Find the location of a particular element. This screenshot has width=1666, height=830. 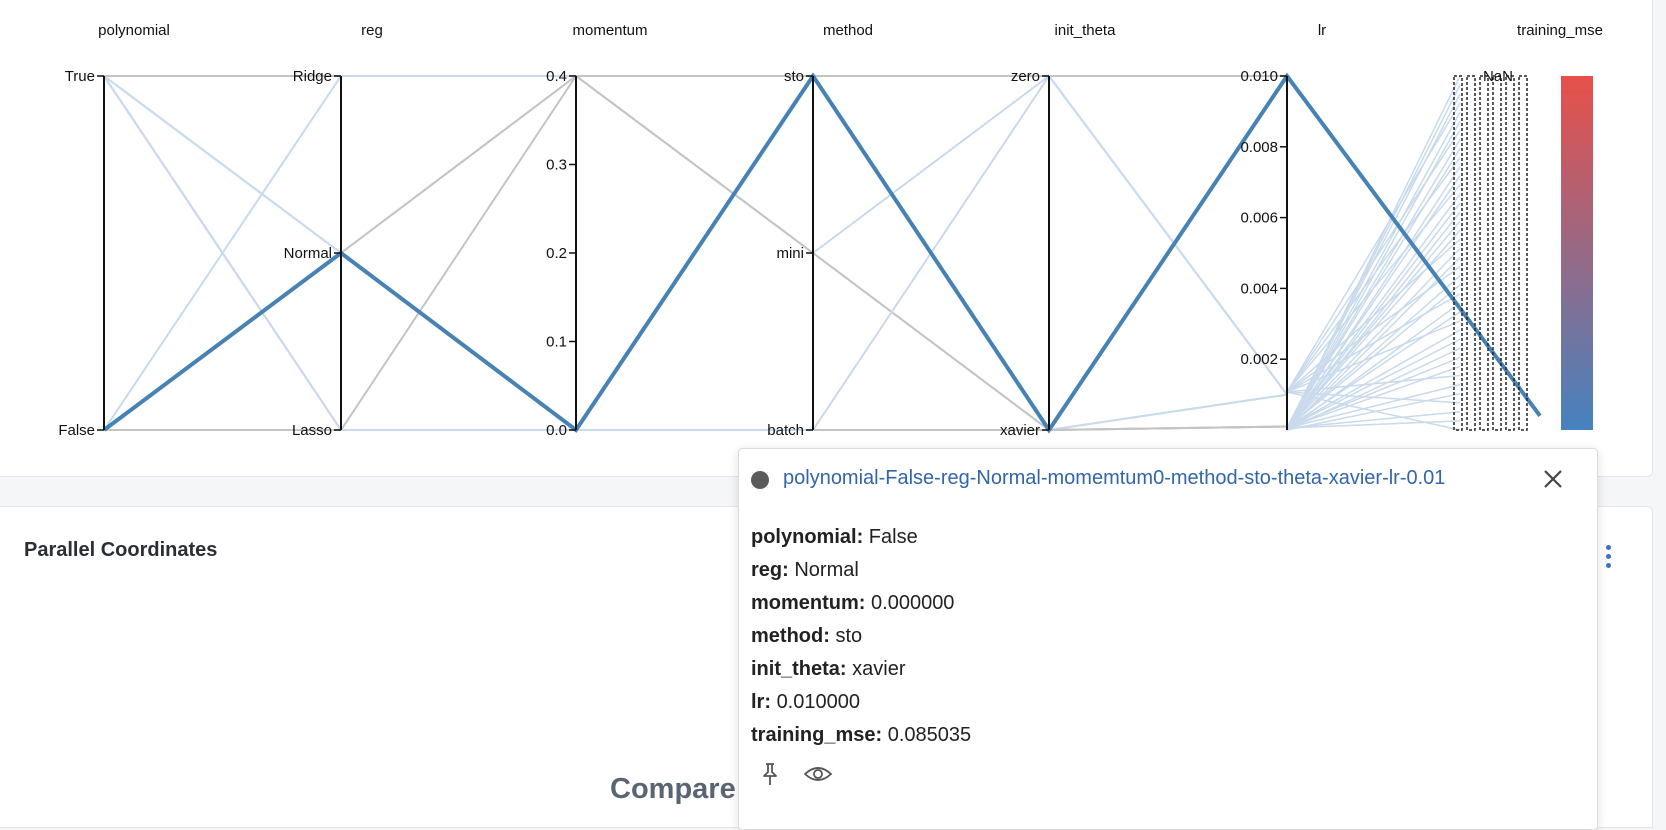

tick-label: zero is located at coordinates (1025, 76).